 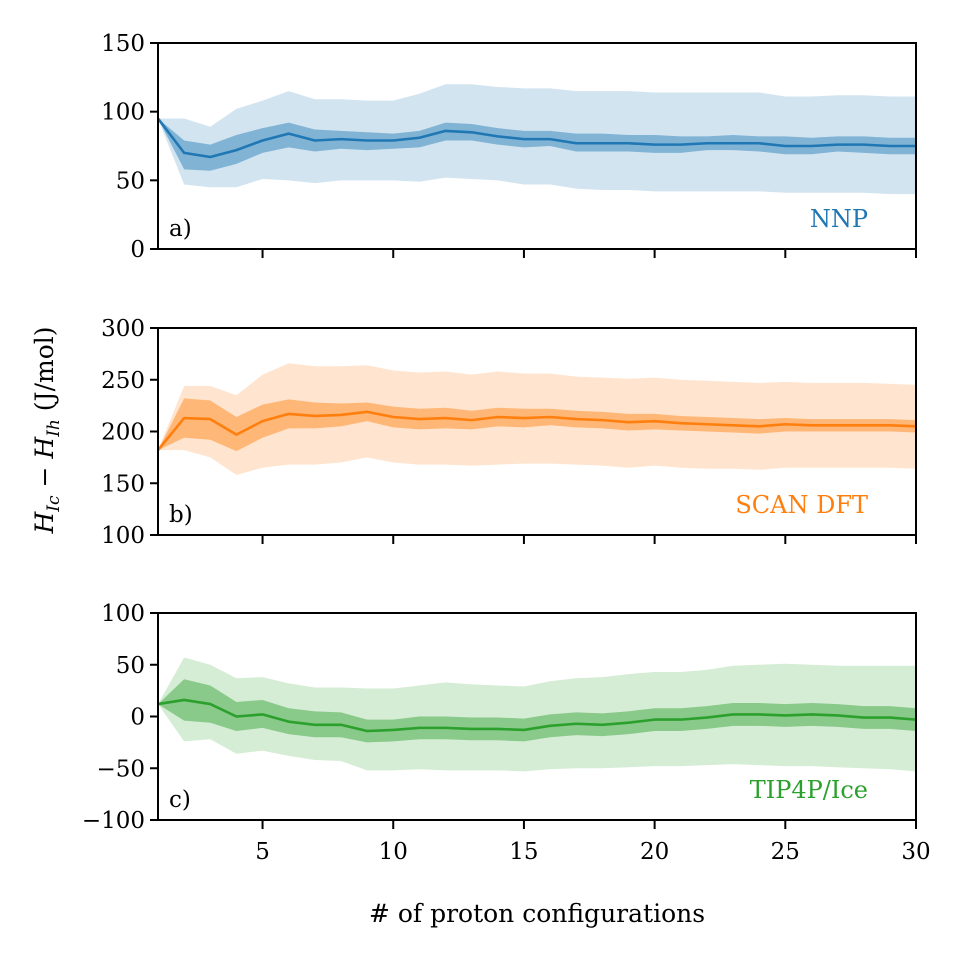 What do you see at coordinates (44, 372) in the screenshot?
I see `y-axis-label-unit: (J/mol)` at bounding box center [44, 372].